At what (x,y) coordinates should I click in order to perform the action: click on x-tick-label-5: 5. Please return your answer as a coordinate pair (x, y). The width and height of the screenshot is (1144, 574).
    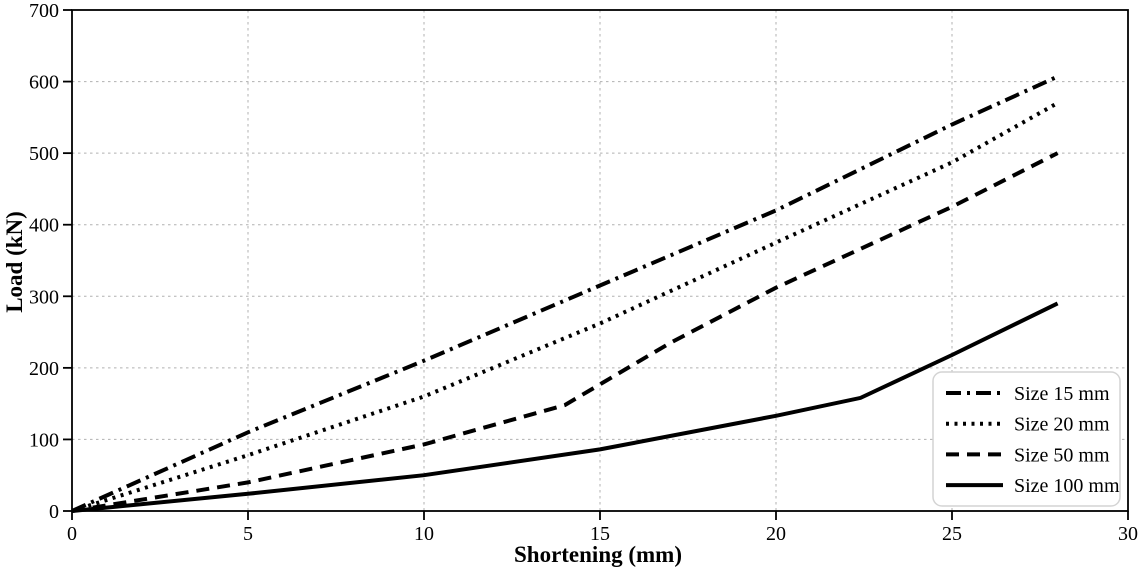
    Looking at the image, I should click on (248, 534).